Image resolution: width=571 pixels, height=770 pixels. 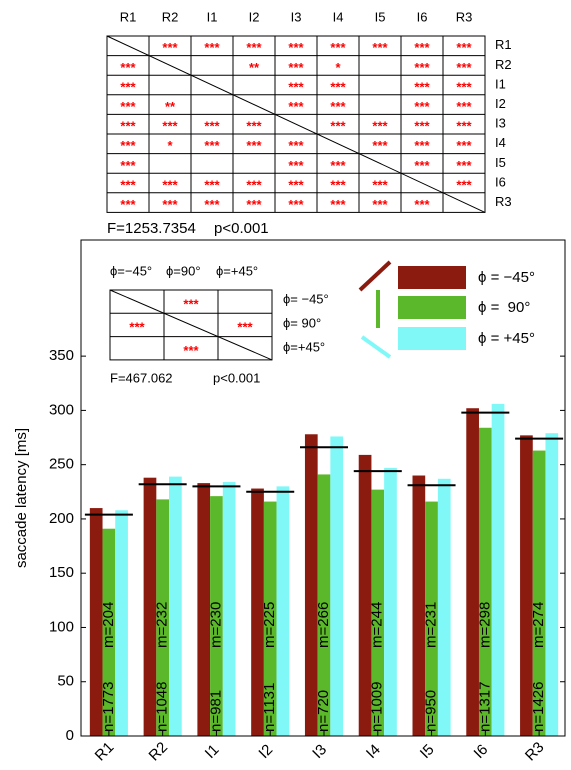 What do you see at coordinates (500, 123) in the screenshot?
I see `matrix-row-label: I3` at bounding box center [500, 123].